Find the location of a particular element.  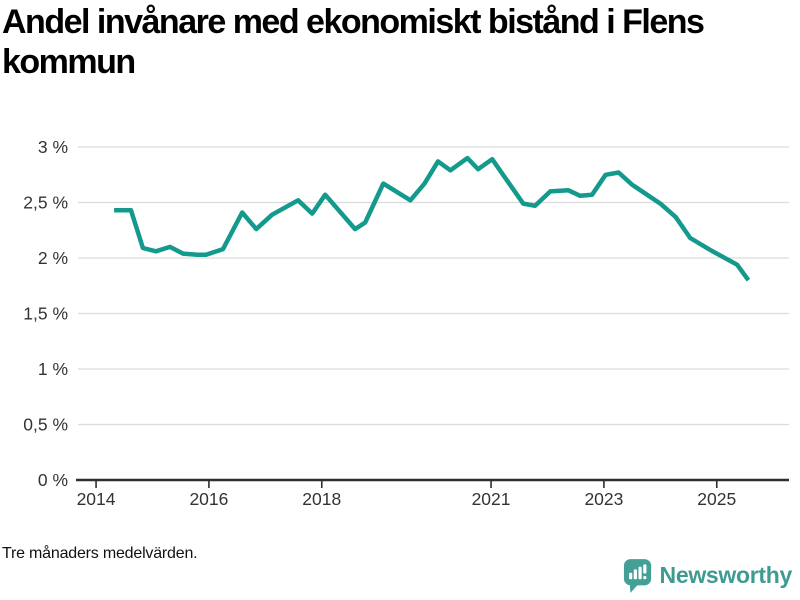

y-tick-label: 2,5 % is located at coordinates (45, 203).